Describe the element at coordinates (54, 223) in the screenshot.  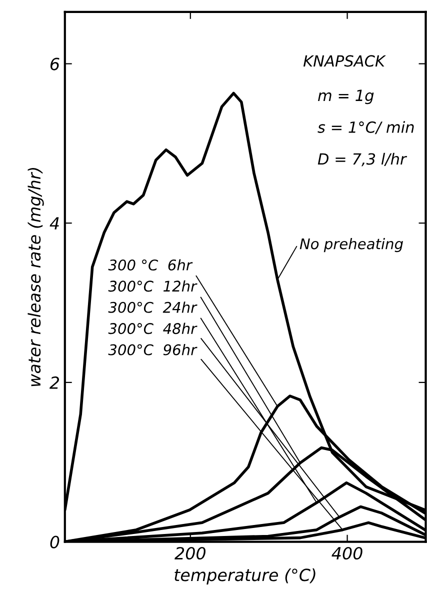
I see `y-tick-label: 4` at that location.